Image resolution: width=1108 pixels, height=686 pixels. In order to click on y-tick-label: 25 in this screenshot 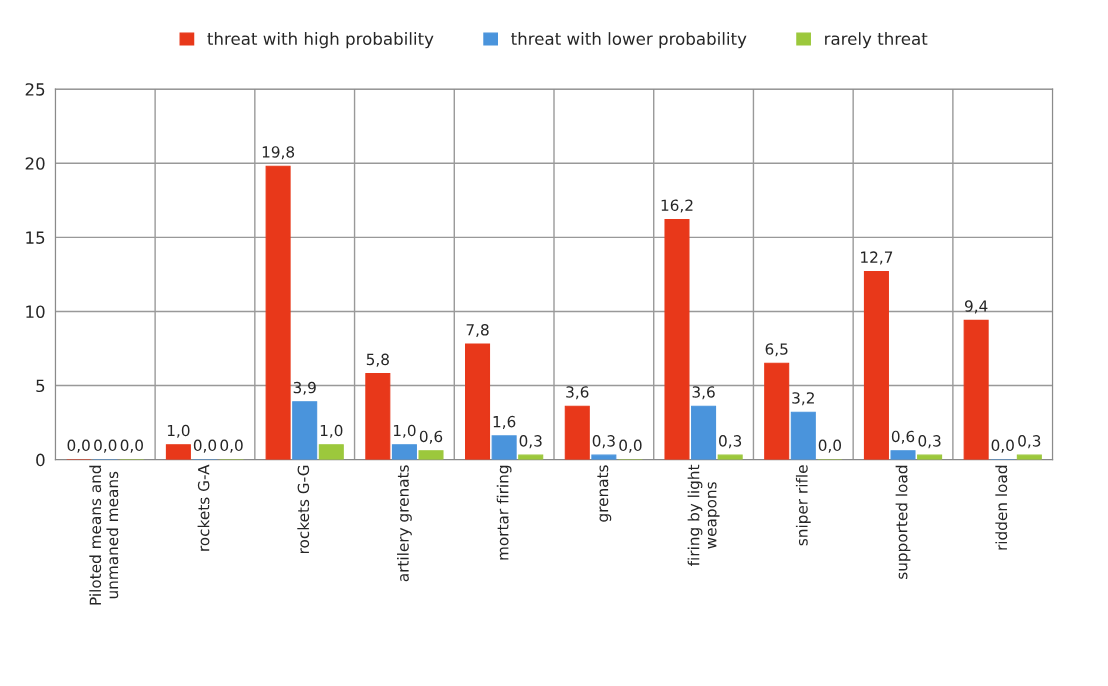, I will do `click(35, 89)`.